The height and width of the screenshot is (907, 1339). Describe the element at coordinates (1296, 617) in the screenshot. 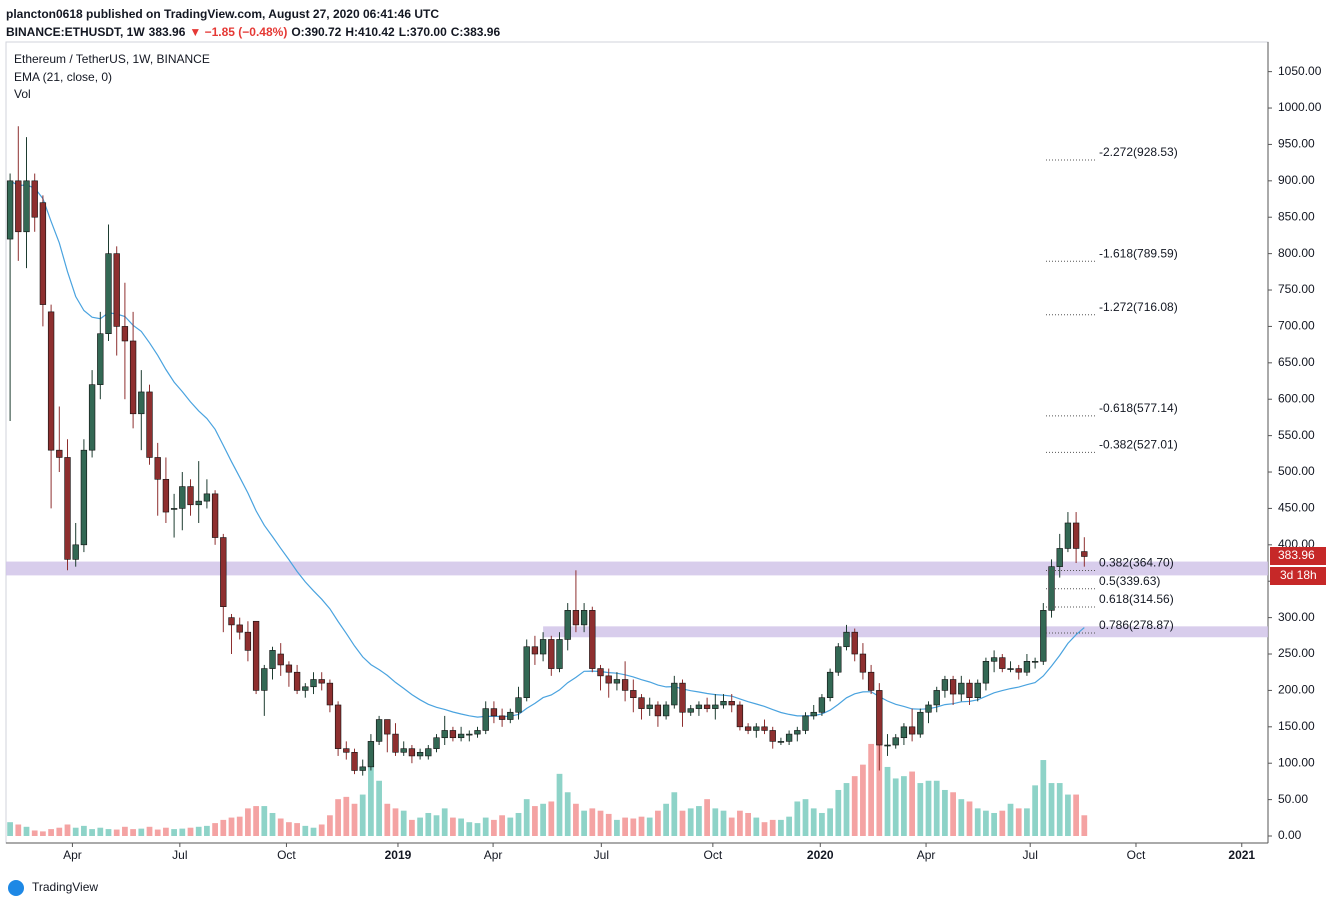

I see `y-tick-label: 300.00` at that location.